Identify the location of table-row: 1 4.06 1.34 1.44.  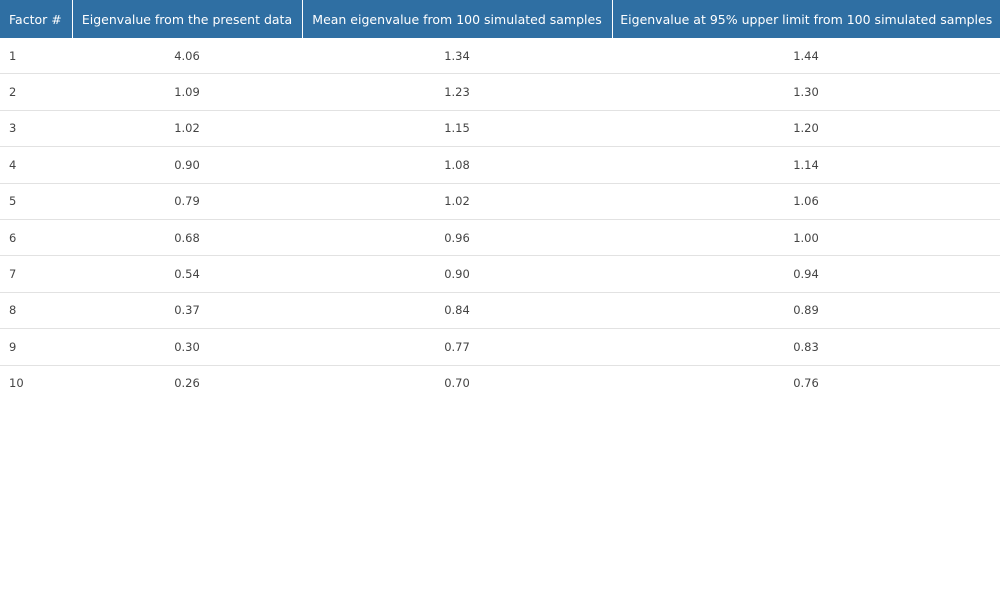
(500, 56).